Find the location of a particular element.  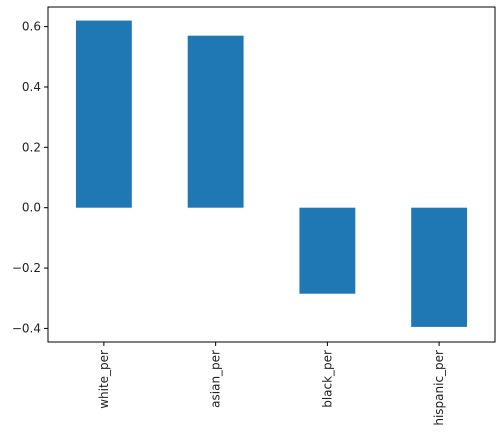

y-tick-label: −0.4 is located at coordinates (26, 328).